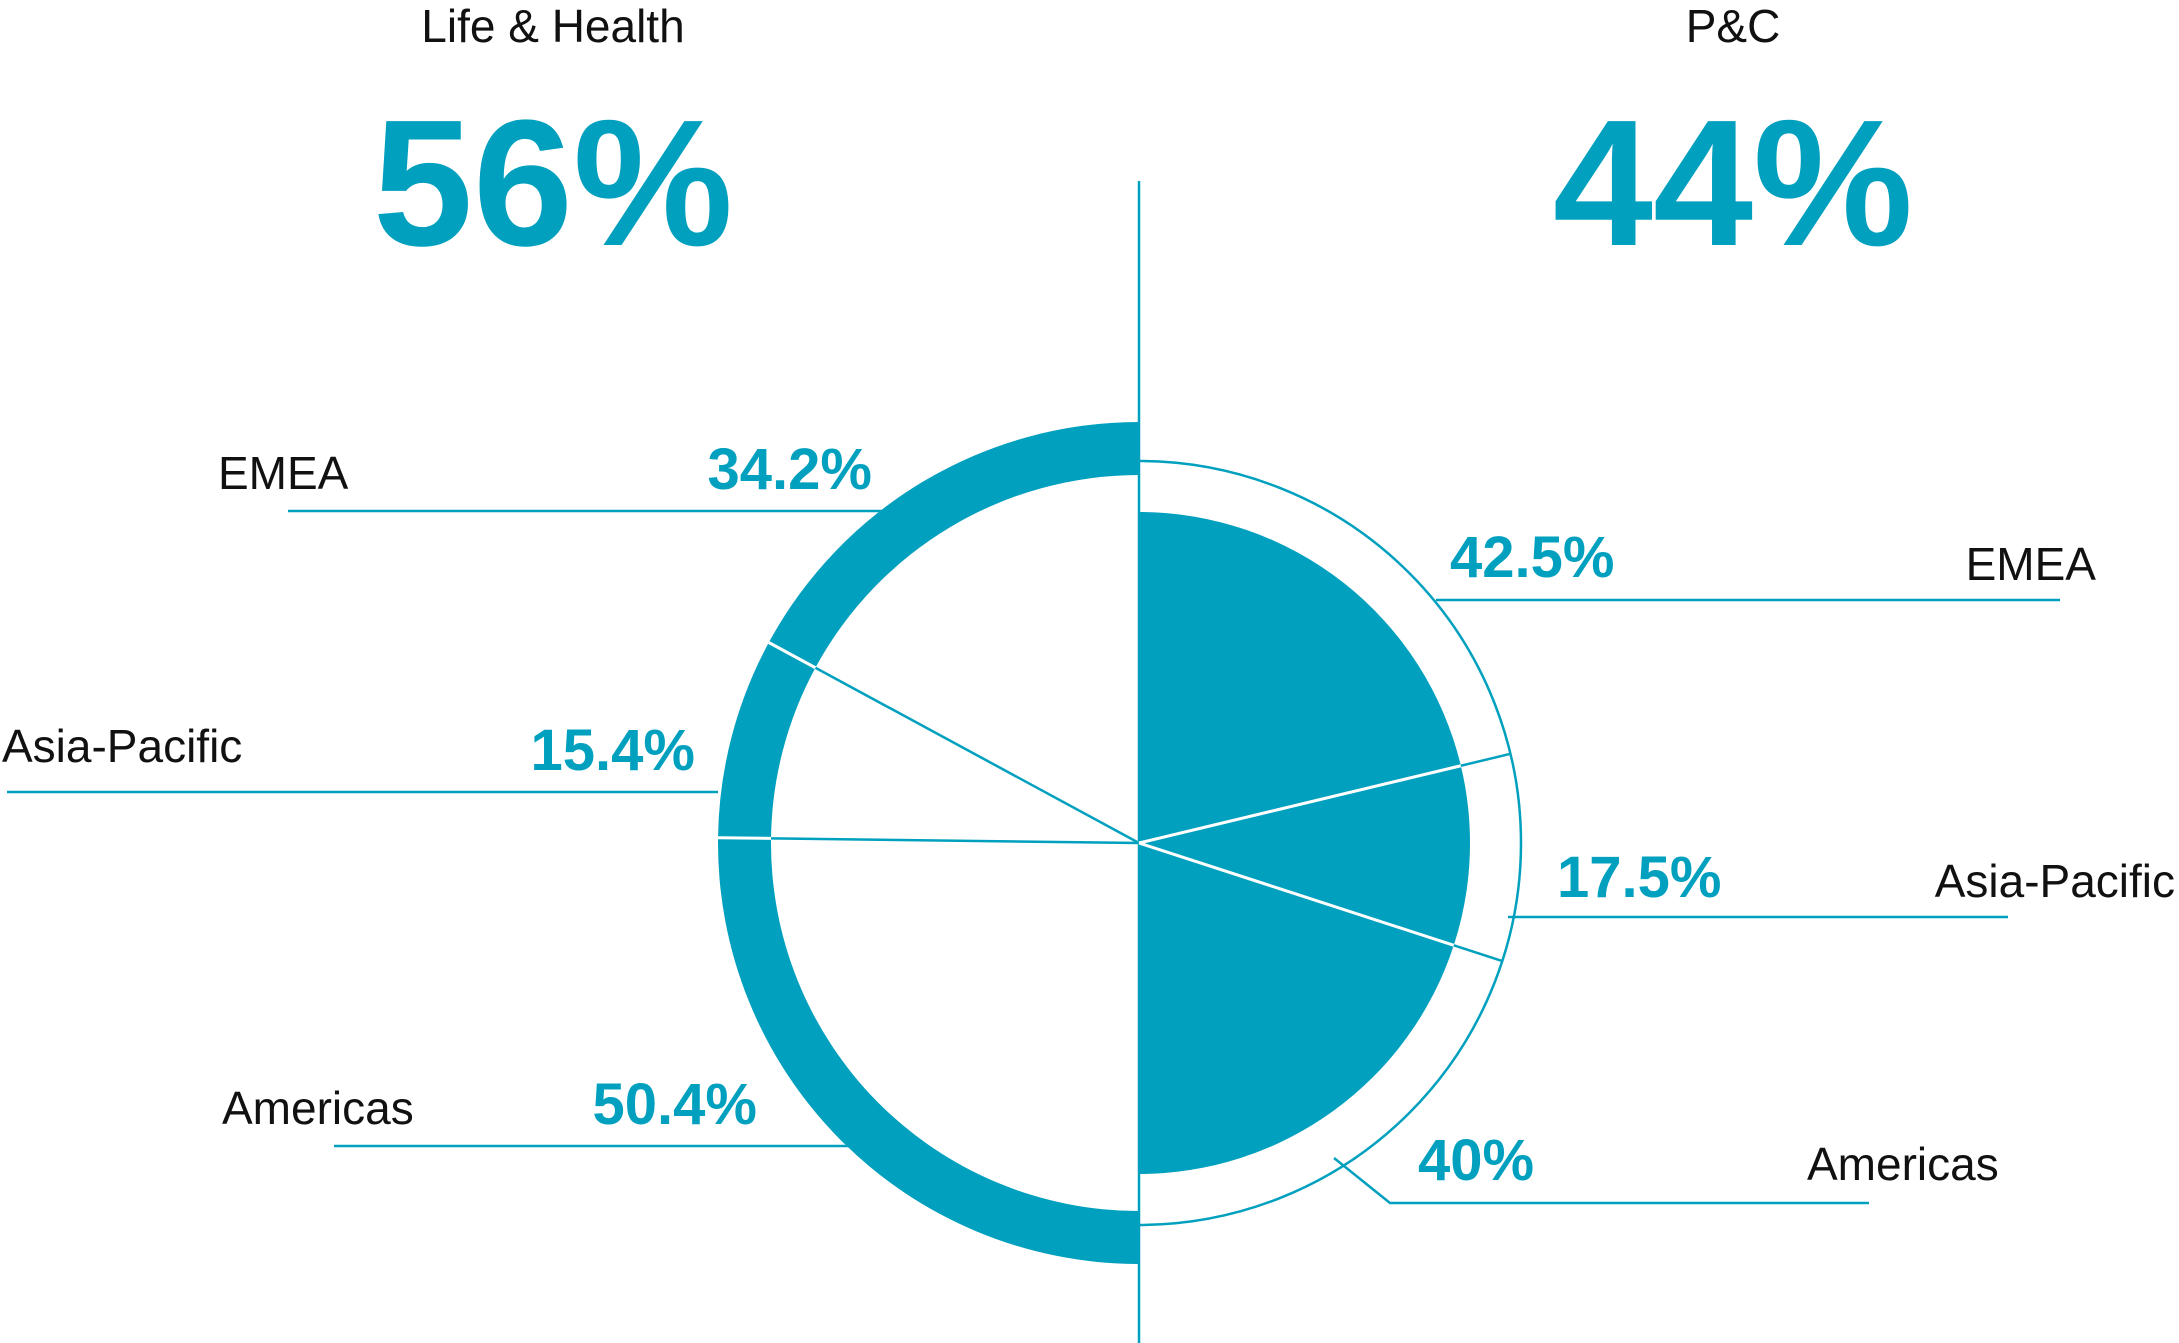 This screenshot has width=2179, height=1343. I want to click on value-label: 40%, so click(1476, 1160).